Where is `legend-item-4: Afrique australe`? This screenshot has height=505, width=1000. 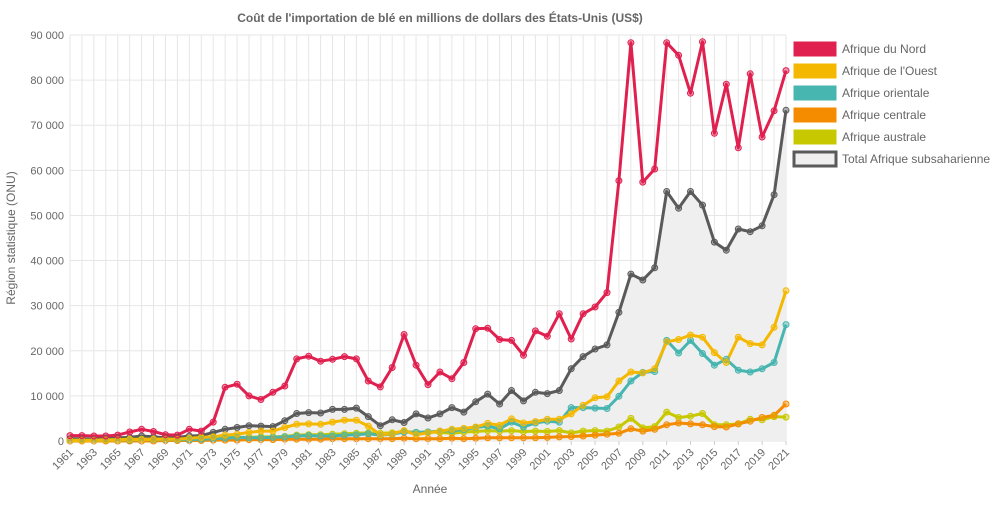 legend-item-4: Afrique australe is located at coordinates (859, 137).